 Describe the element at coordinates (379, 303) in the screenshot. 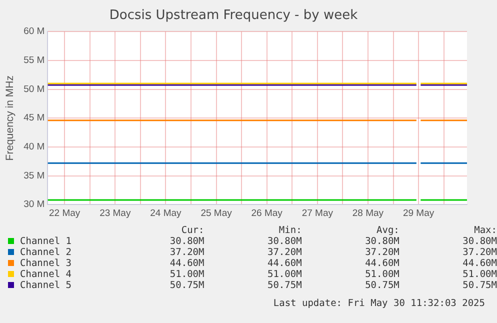

I see `text: Last update: Fri May 30 11:32:03 2025` at that location.